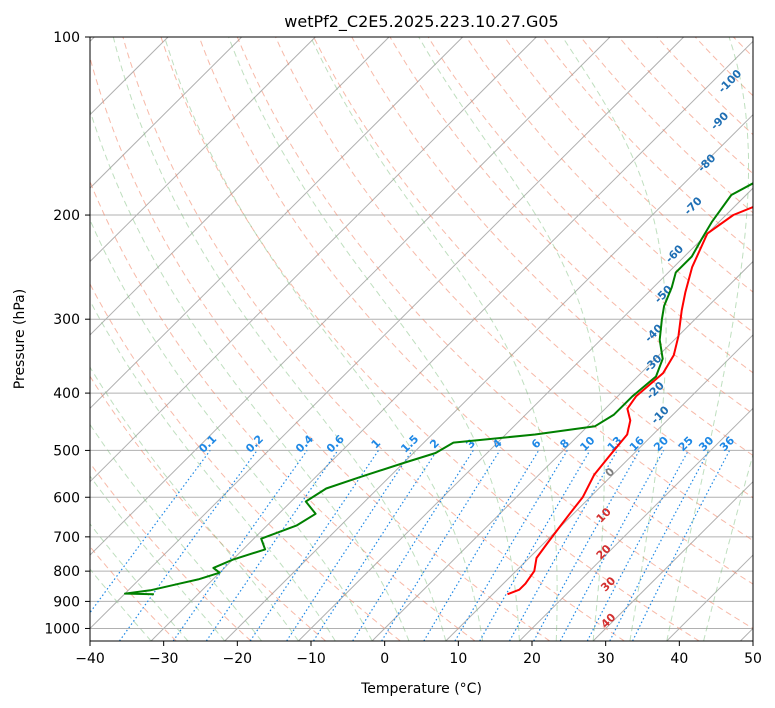  Describe the element at coordinates (384, 659) in the screenshot. I see `x-tick-label: 0` at that location.